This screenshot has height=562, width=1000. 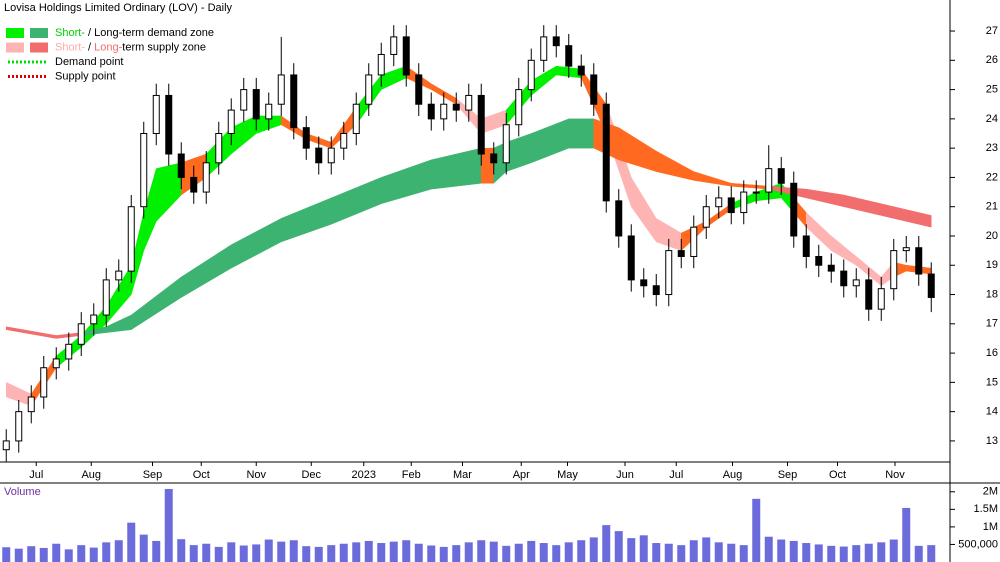 What do you see at coordinates (992, 412) in the screenshot?
I see `y-tick-label: 14` at bounding box center [992, 412].